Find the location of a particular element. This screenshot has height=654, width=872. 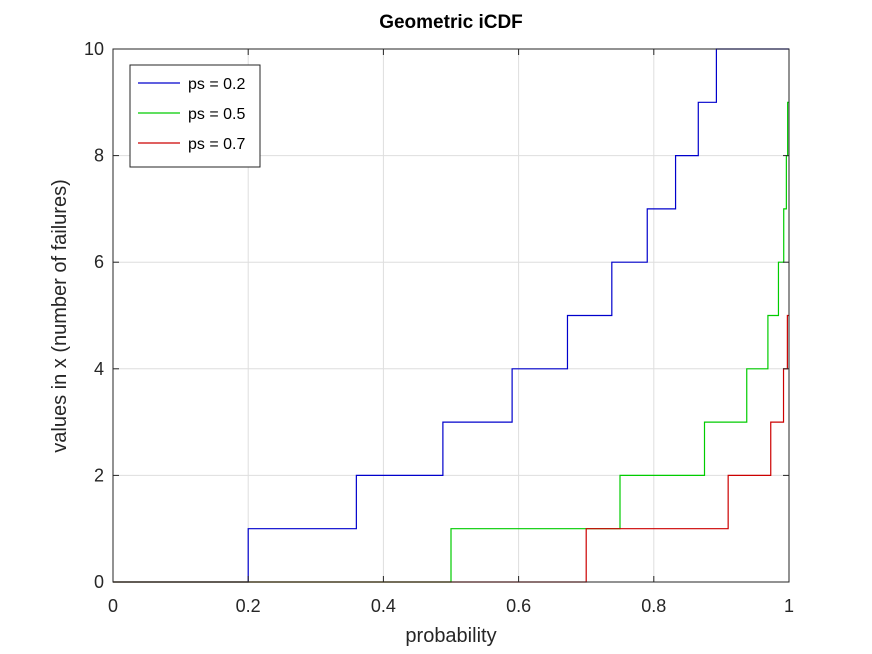

legend-label: ps = 0.2 is located at coordinates (216, 84).